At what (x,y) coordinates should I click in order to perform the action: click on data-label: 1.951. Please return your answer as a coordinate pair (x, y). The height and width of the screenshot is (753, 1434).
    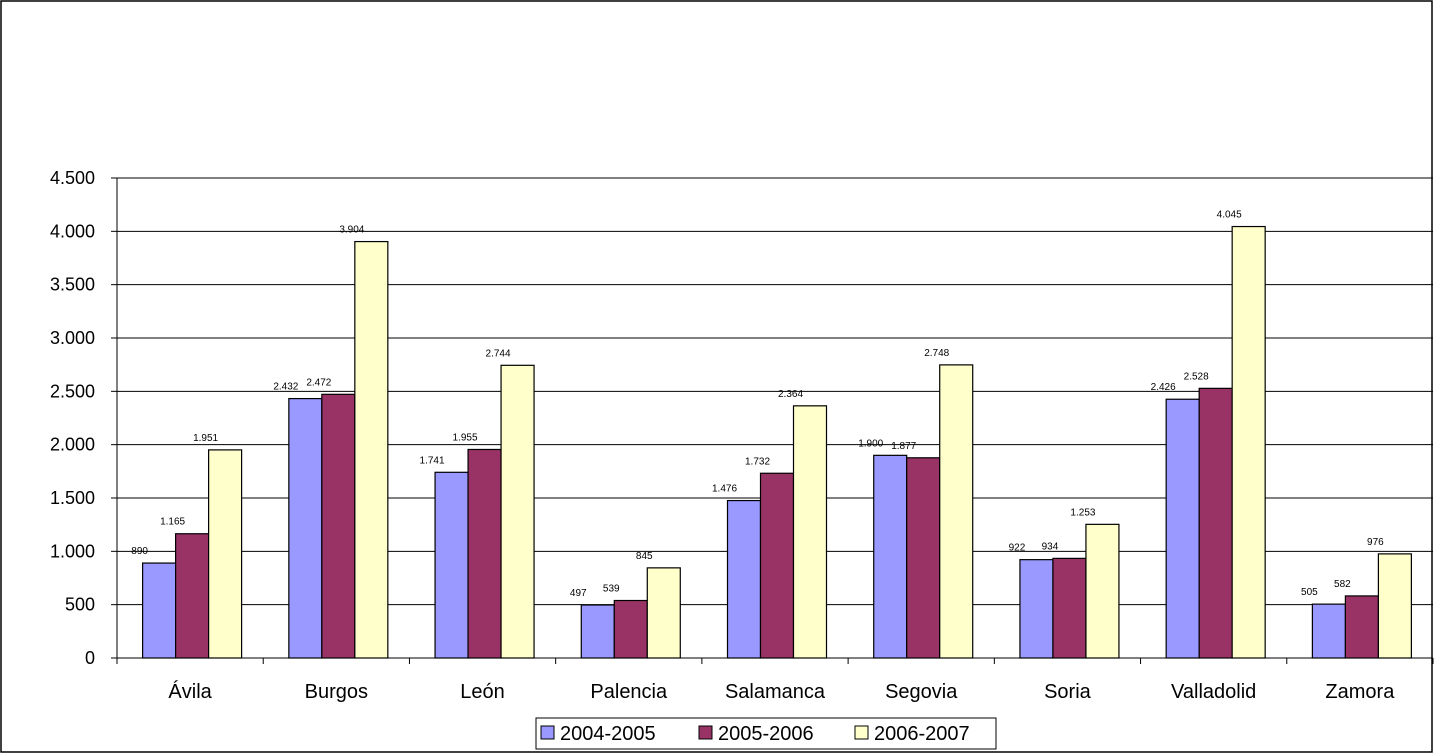
    Looking at the image, I should click on (205, 438).